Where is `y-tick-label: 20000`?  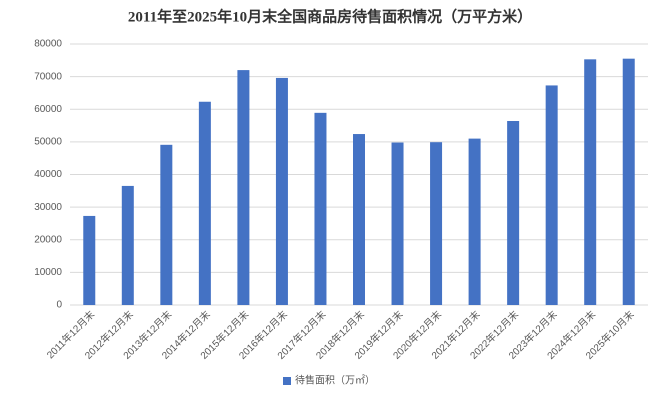
y-tick-label: 20000 is located at coordinates (48, 239).